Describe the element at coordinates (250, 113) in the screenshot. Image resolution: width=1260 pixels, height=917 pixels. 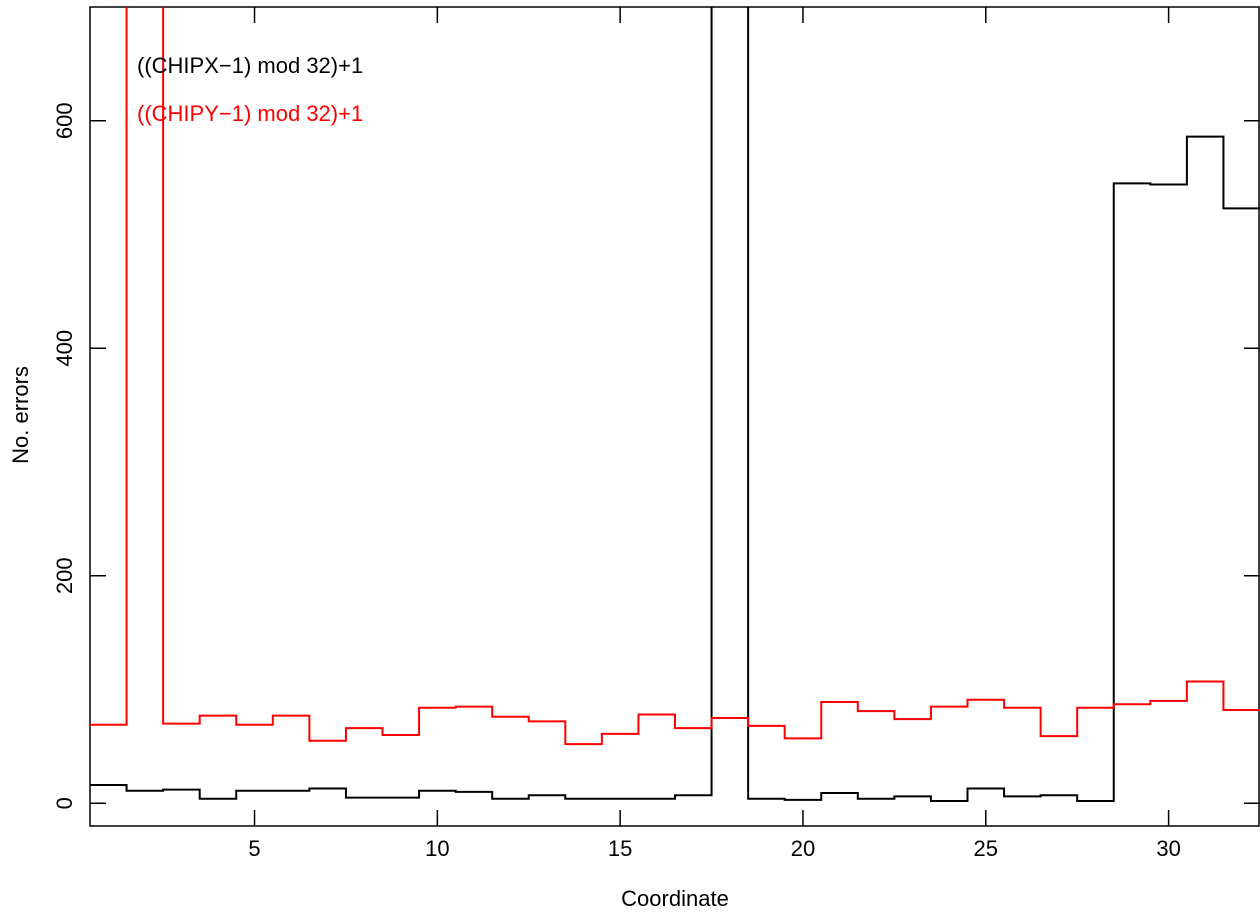
I see `legend-entry: ((CHIPY−1) mod 32)+1` at that location.